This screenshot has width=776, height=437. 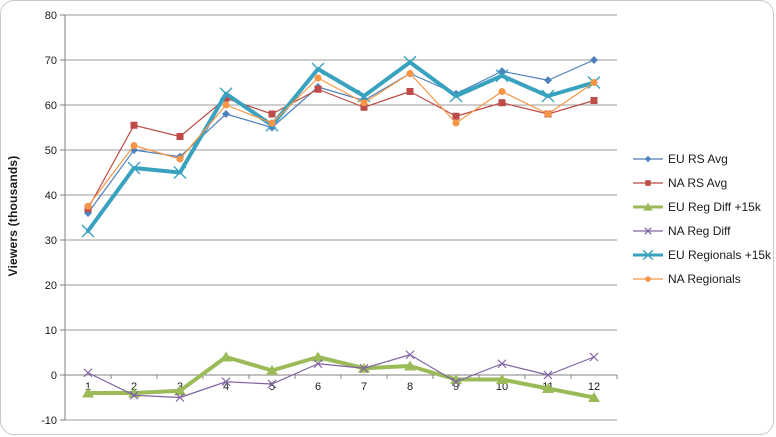 I want to click on legend-label-eu-regionals-15k: EU Regionals +15k, so click(x=720, y=255).